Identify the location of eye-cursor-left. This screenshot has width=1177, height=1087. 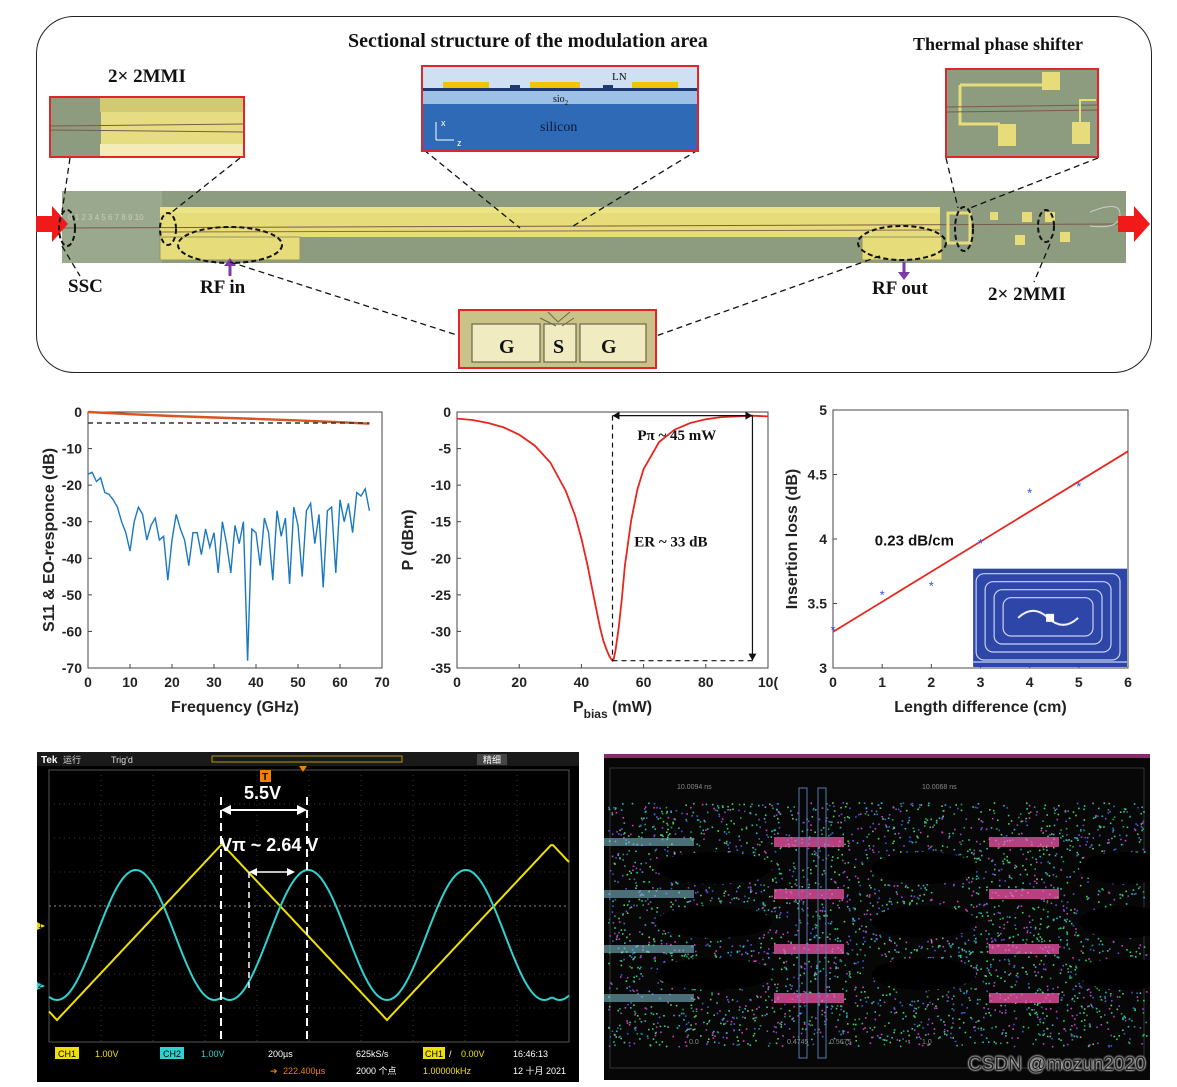
(803, 923).